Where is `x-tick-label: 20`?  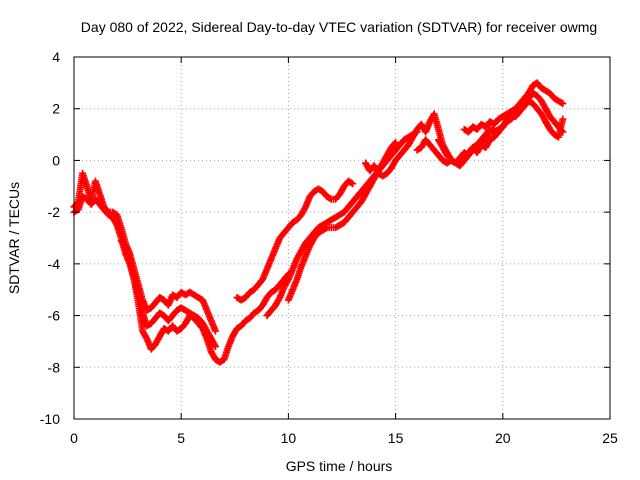
x-tick-label: 20 is located at coordinates (503, 438).